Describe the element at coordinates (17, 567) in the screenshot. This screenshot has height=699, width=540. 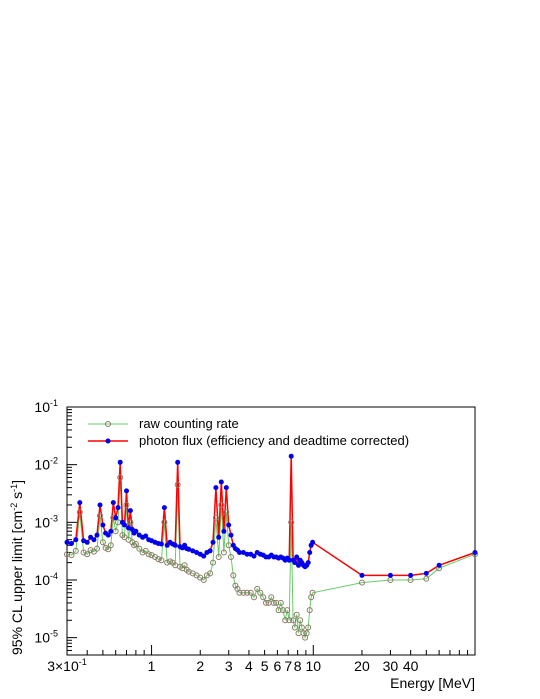
I see `y-axis-title: 95% CL upper limit [cm-2 s-1]` at that location.